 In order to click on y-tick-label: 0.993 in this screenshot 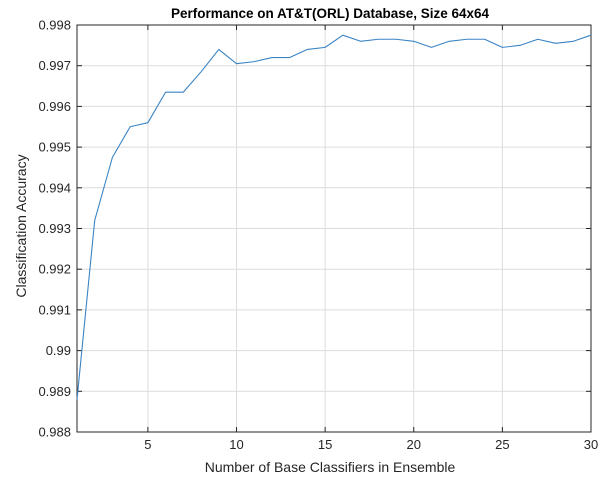, I will do `click(54, 228)`.